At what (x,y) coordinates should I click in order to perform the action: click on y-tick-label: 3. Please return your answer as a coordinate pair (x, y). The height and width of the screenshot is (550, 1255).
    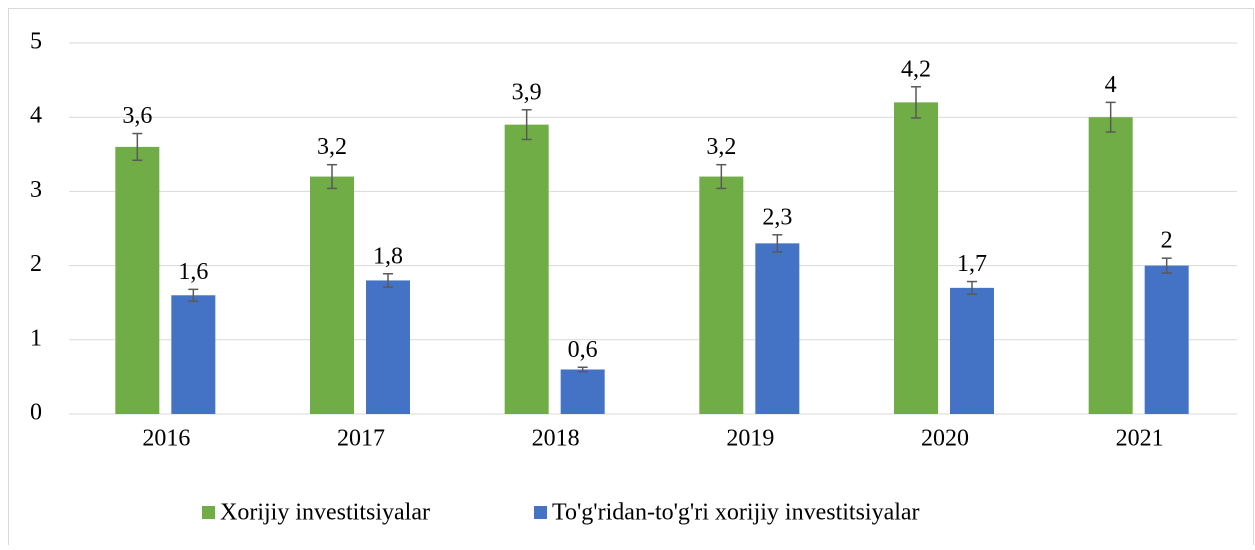
    Looking at the image, I should click on (36, 190).